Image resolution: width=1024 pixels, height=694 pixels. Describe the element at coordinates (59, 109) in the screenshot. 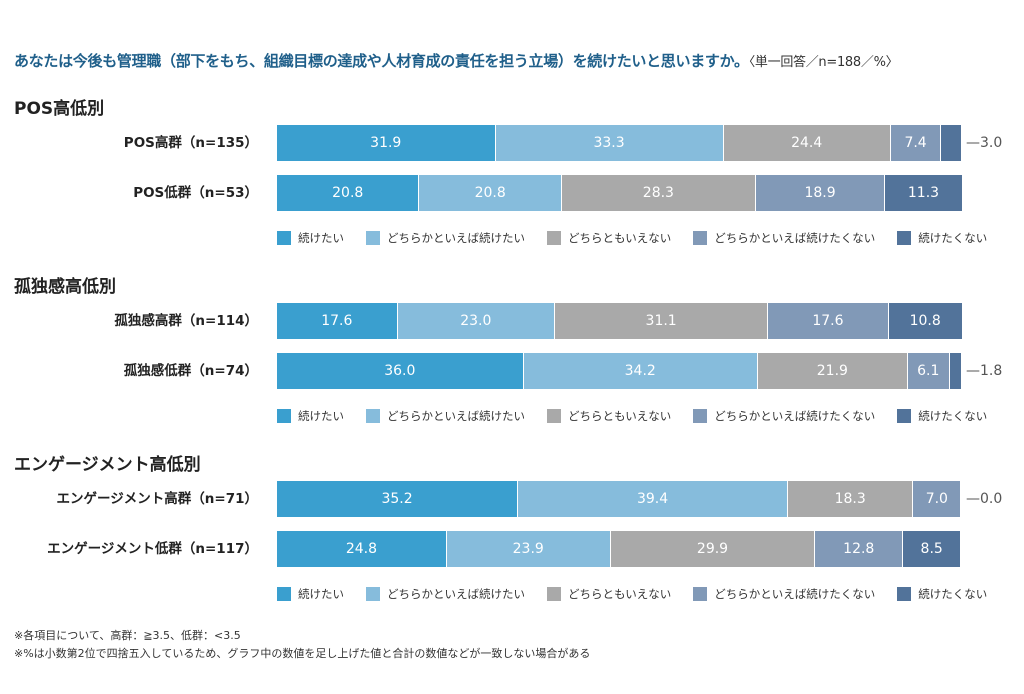

I see `group-title: POS高低別` at that location.